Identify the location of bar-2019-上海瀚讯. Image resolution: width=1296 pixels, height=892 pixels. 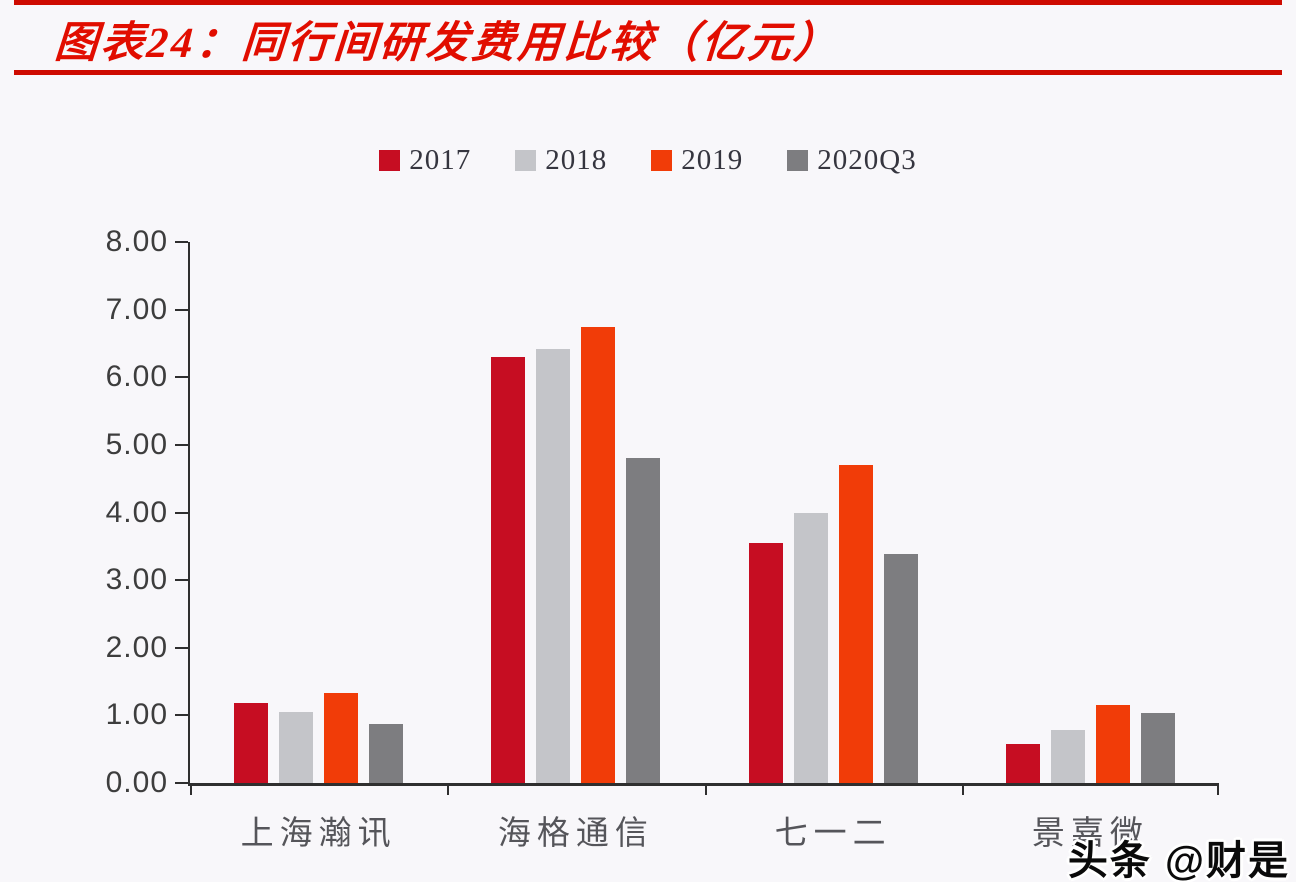
(341, 738).